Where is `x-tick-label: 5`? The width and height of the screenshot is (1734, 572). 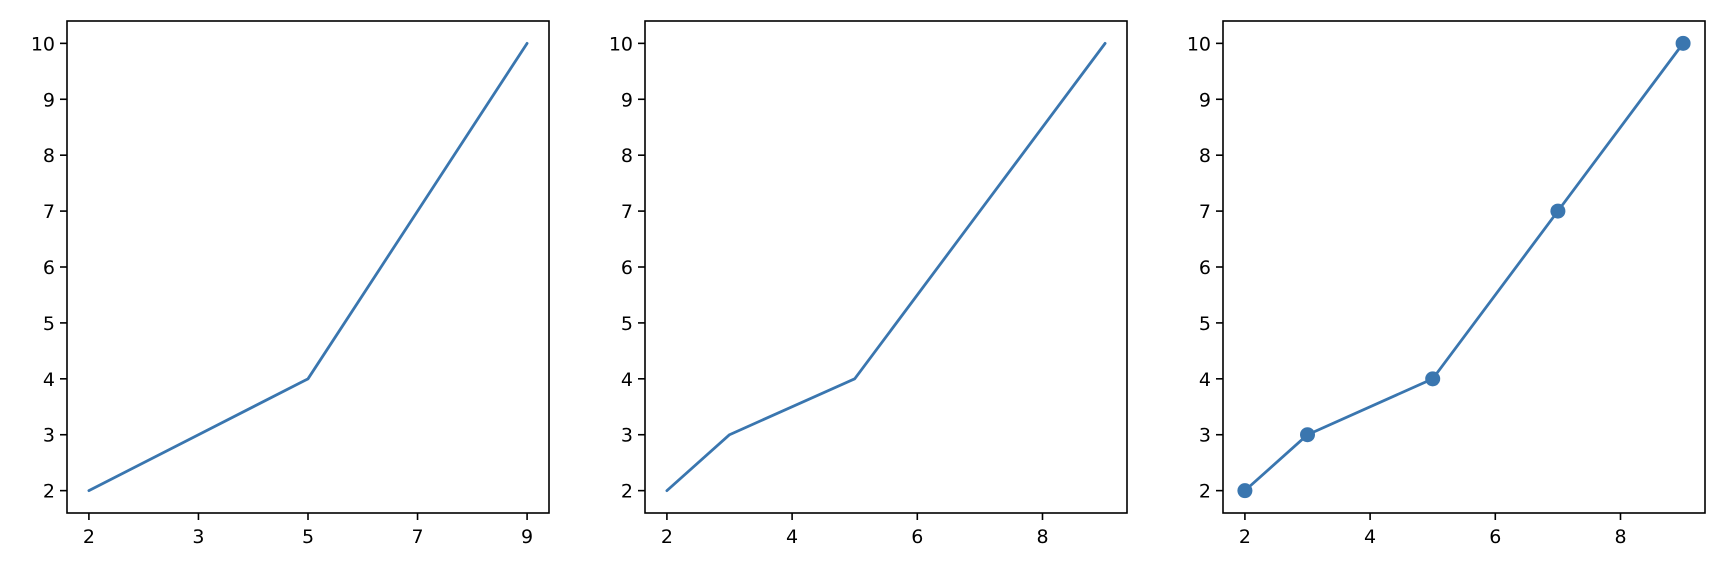
x-tick-label: 5 is located at coordinates (308, 537).